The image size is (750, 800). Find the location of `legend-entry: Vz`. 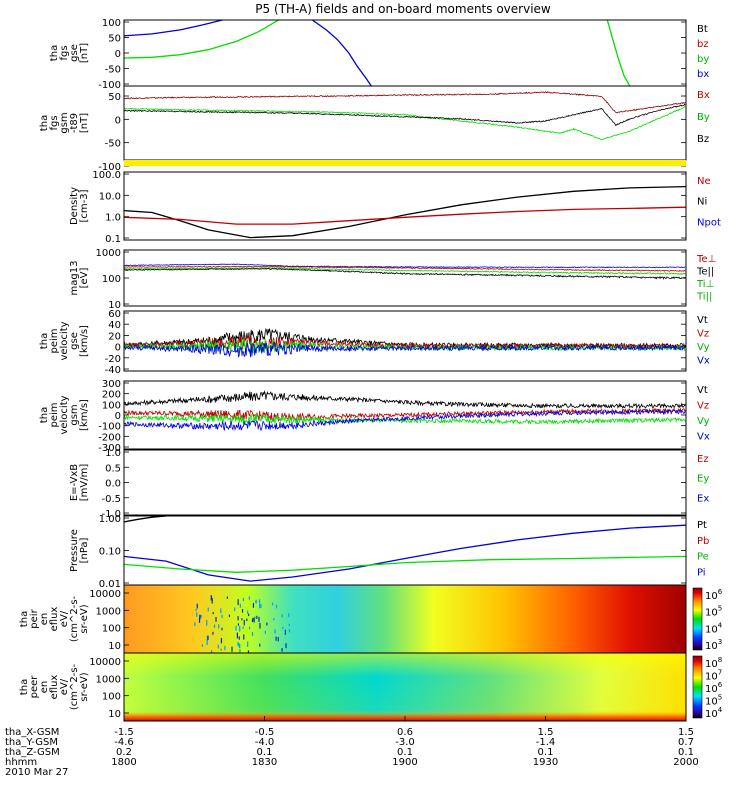

legend-entry: Vz is located at coordinates (703, 334).